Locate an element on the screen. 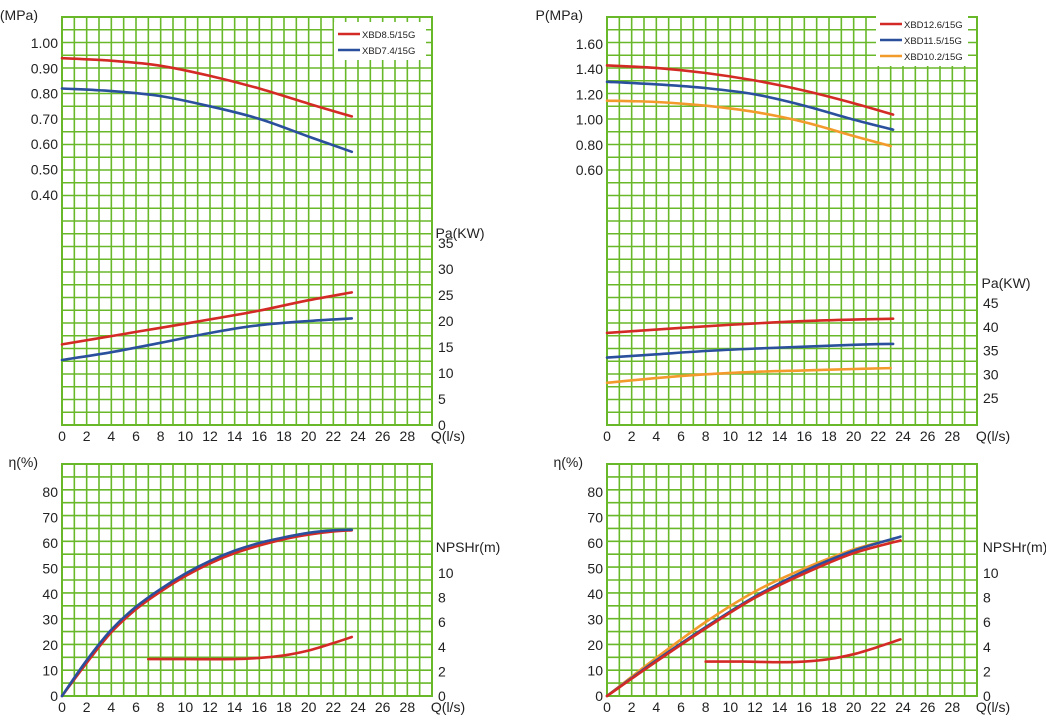  left-axis: P(MPa) 1.00 0.90 0.80 0.70 0.60 0.50 0.40 is located at coordinates (29, 105).